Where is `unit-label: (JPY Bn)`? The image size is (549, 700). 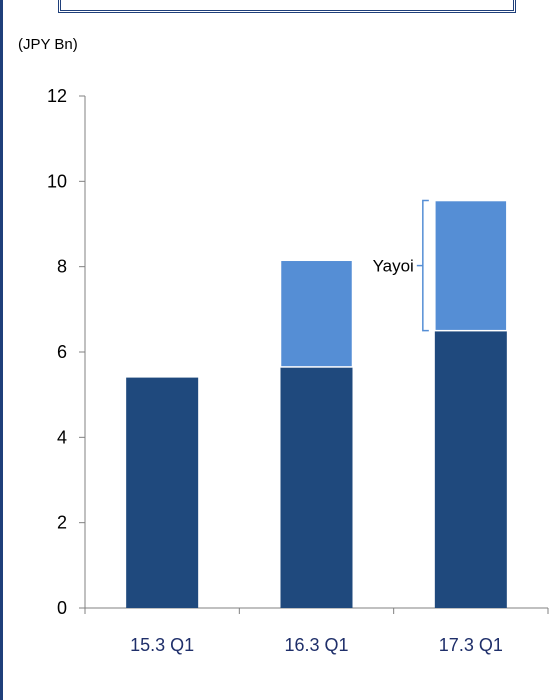 unit-label: (JPY Bn) is located at coordinates (48, 44).